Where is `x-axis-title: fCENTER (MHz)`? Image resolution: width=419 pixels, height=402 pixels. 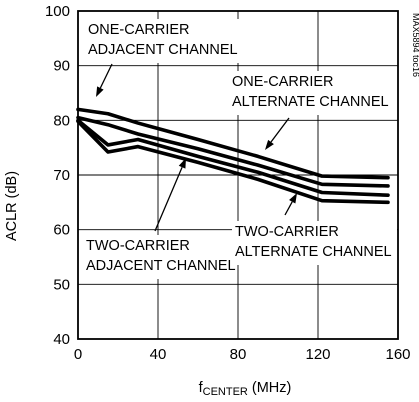
x-axis-title: fCENTER (MHz) is located at coordinates (245, 389).